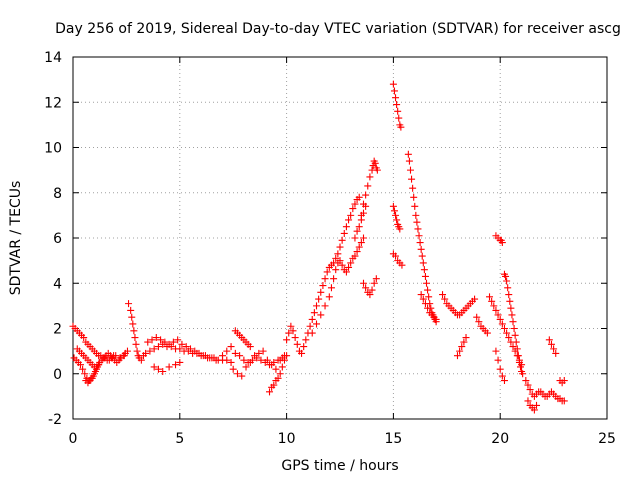 The height and width of the screenshot is (480, 640). Describe the element at coordinates (607, 439) in the screenshot. I see `x-tick-label: 25` at that location.